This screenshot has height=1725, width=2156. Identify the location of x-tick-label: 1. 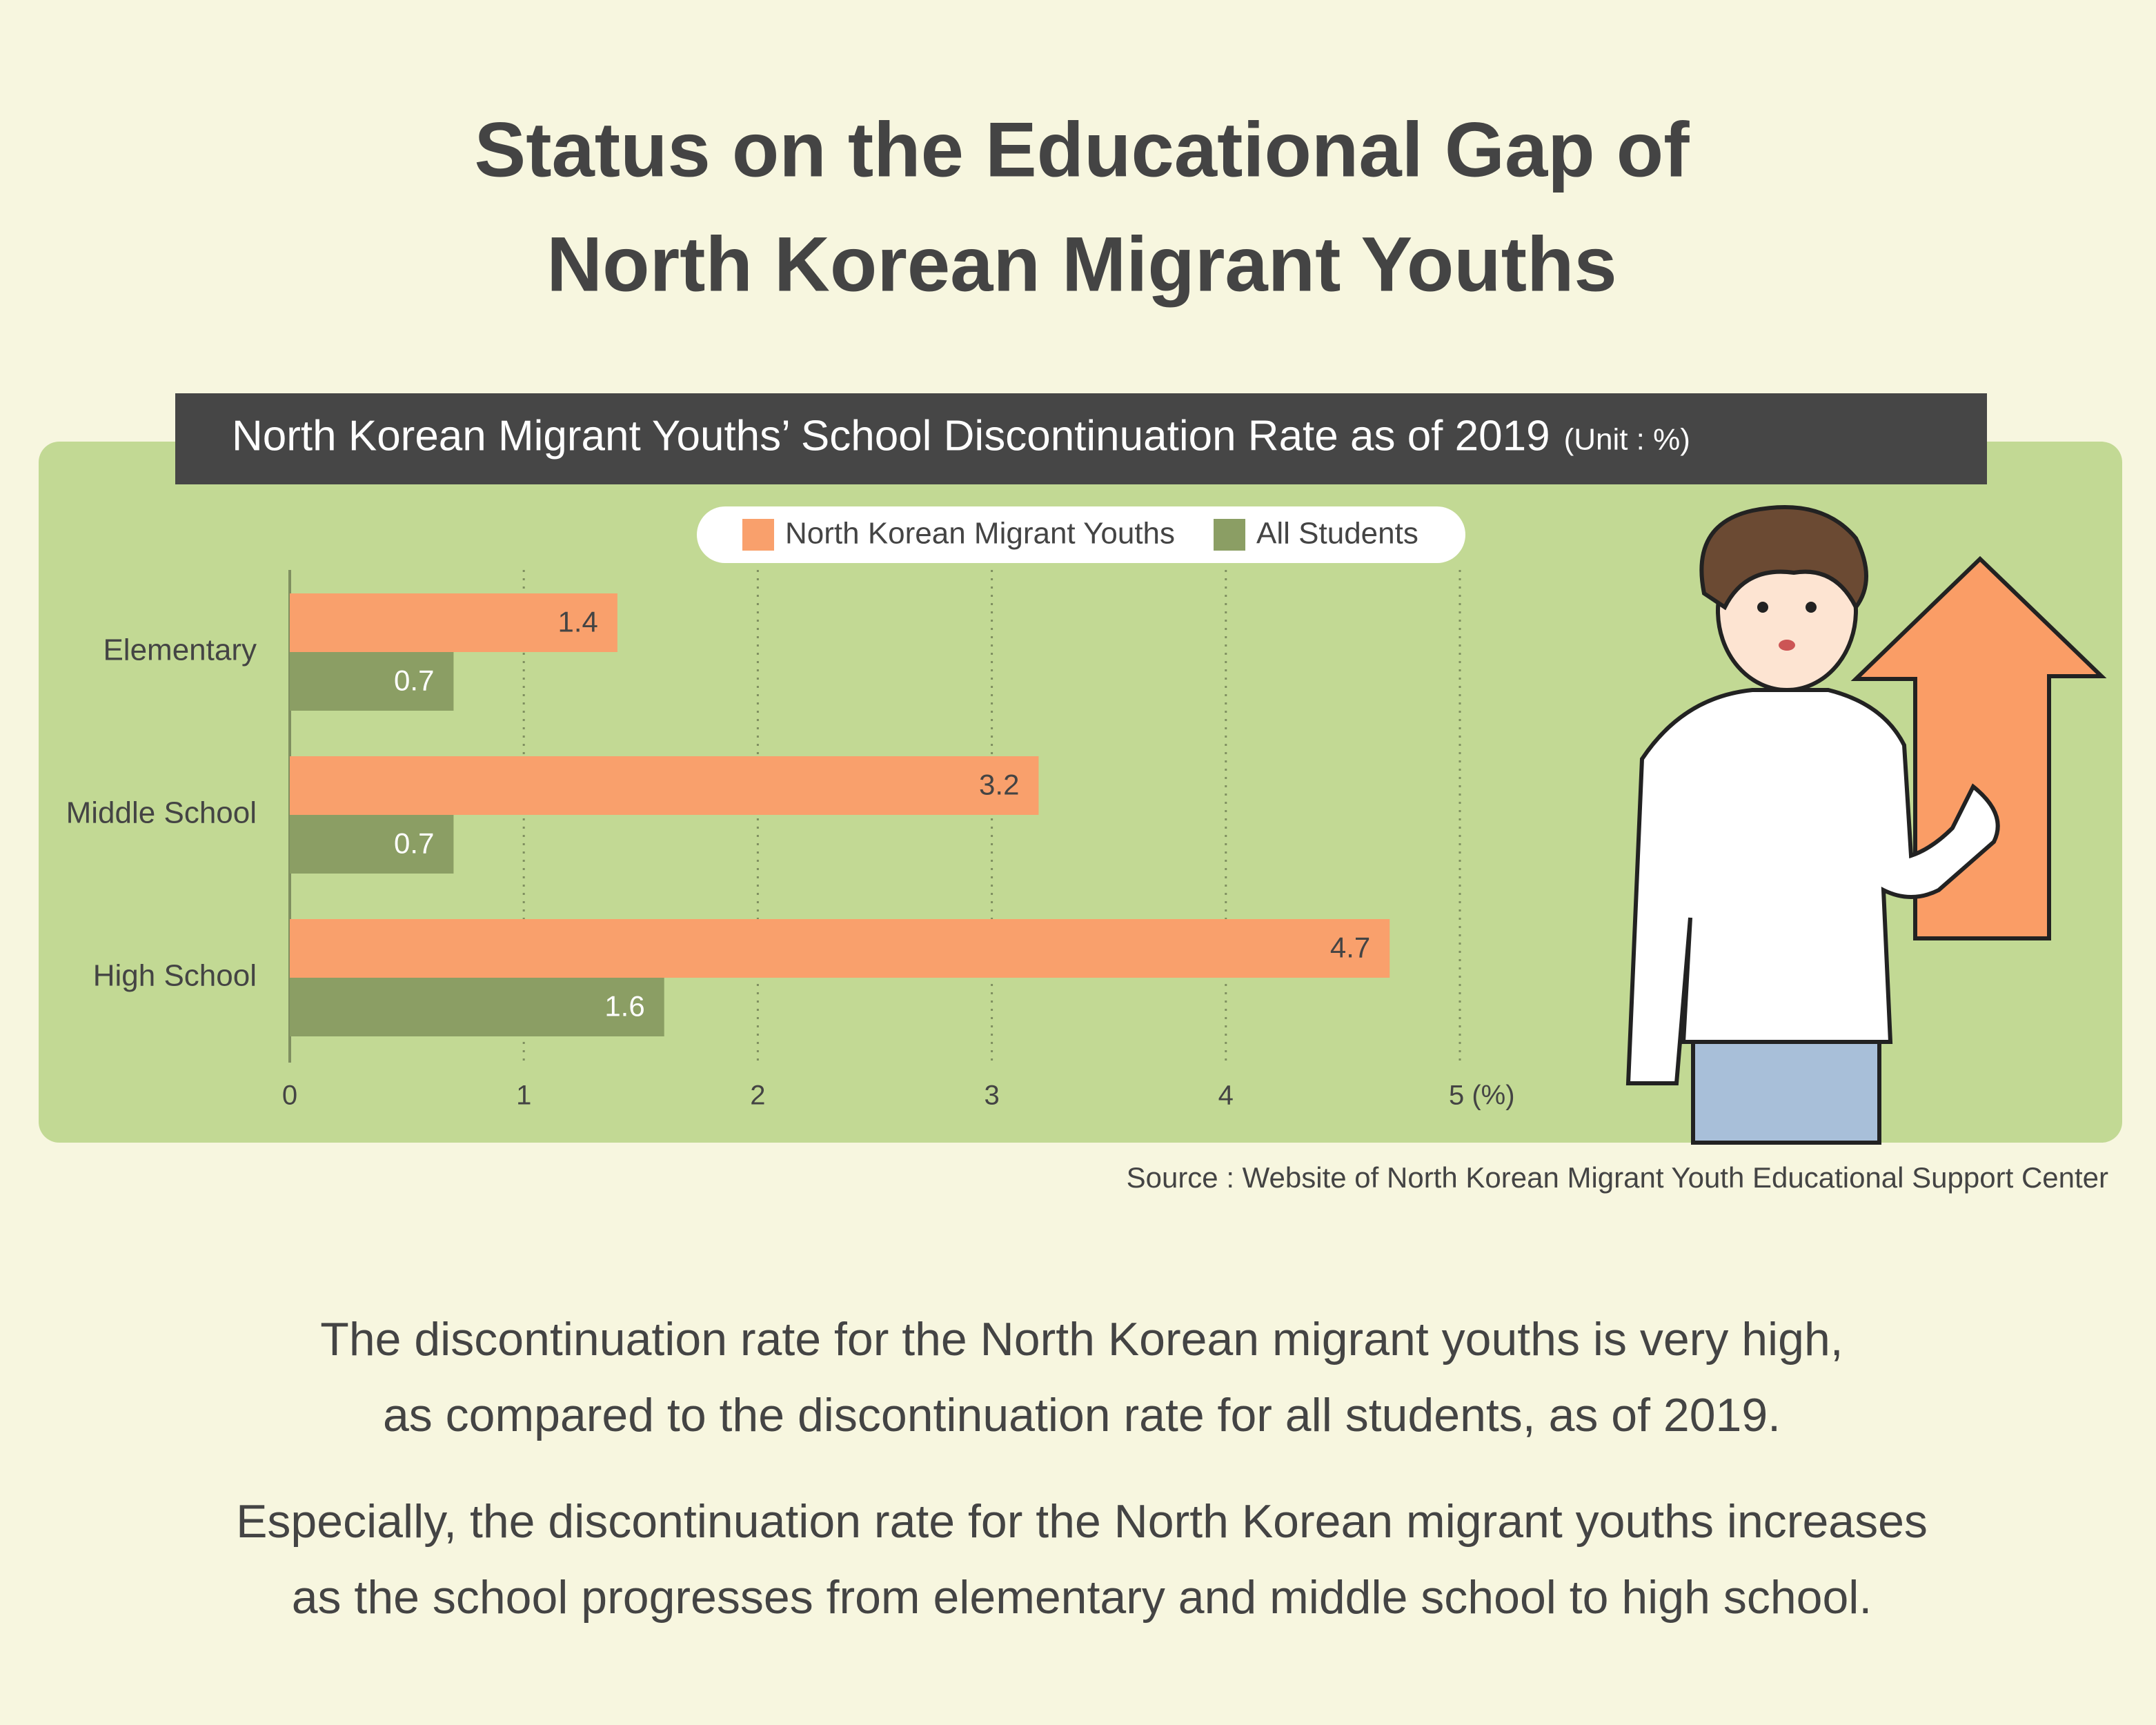
(523, 1096).